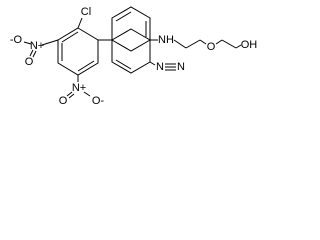 This screenshot has height=240, width=320. What do you see at coordinates (166, 40) in the screenshot?
I see `atom-label: NH` at bounding box center [166, 40].